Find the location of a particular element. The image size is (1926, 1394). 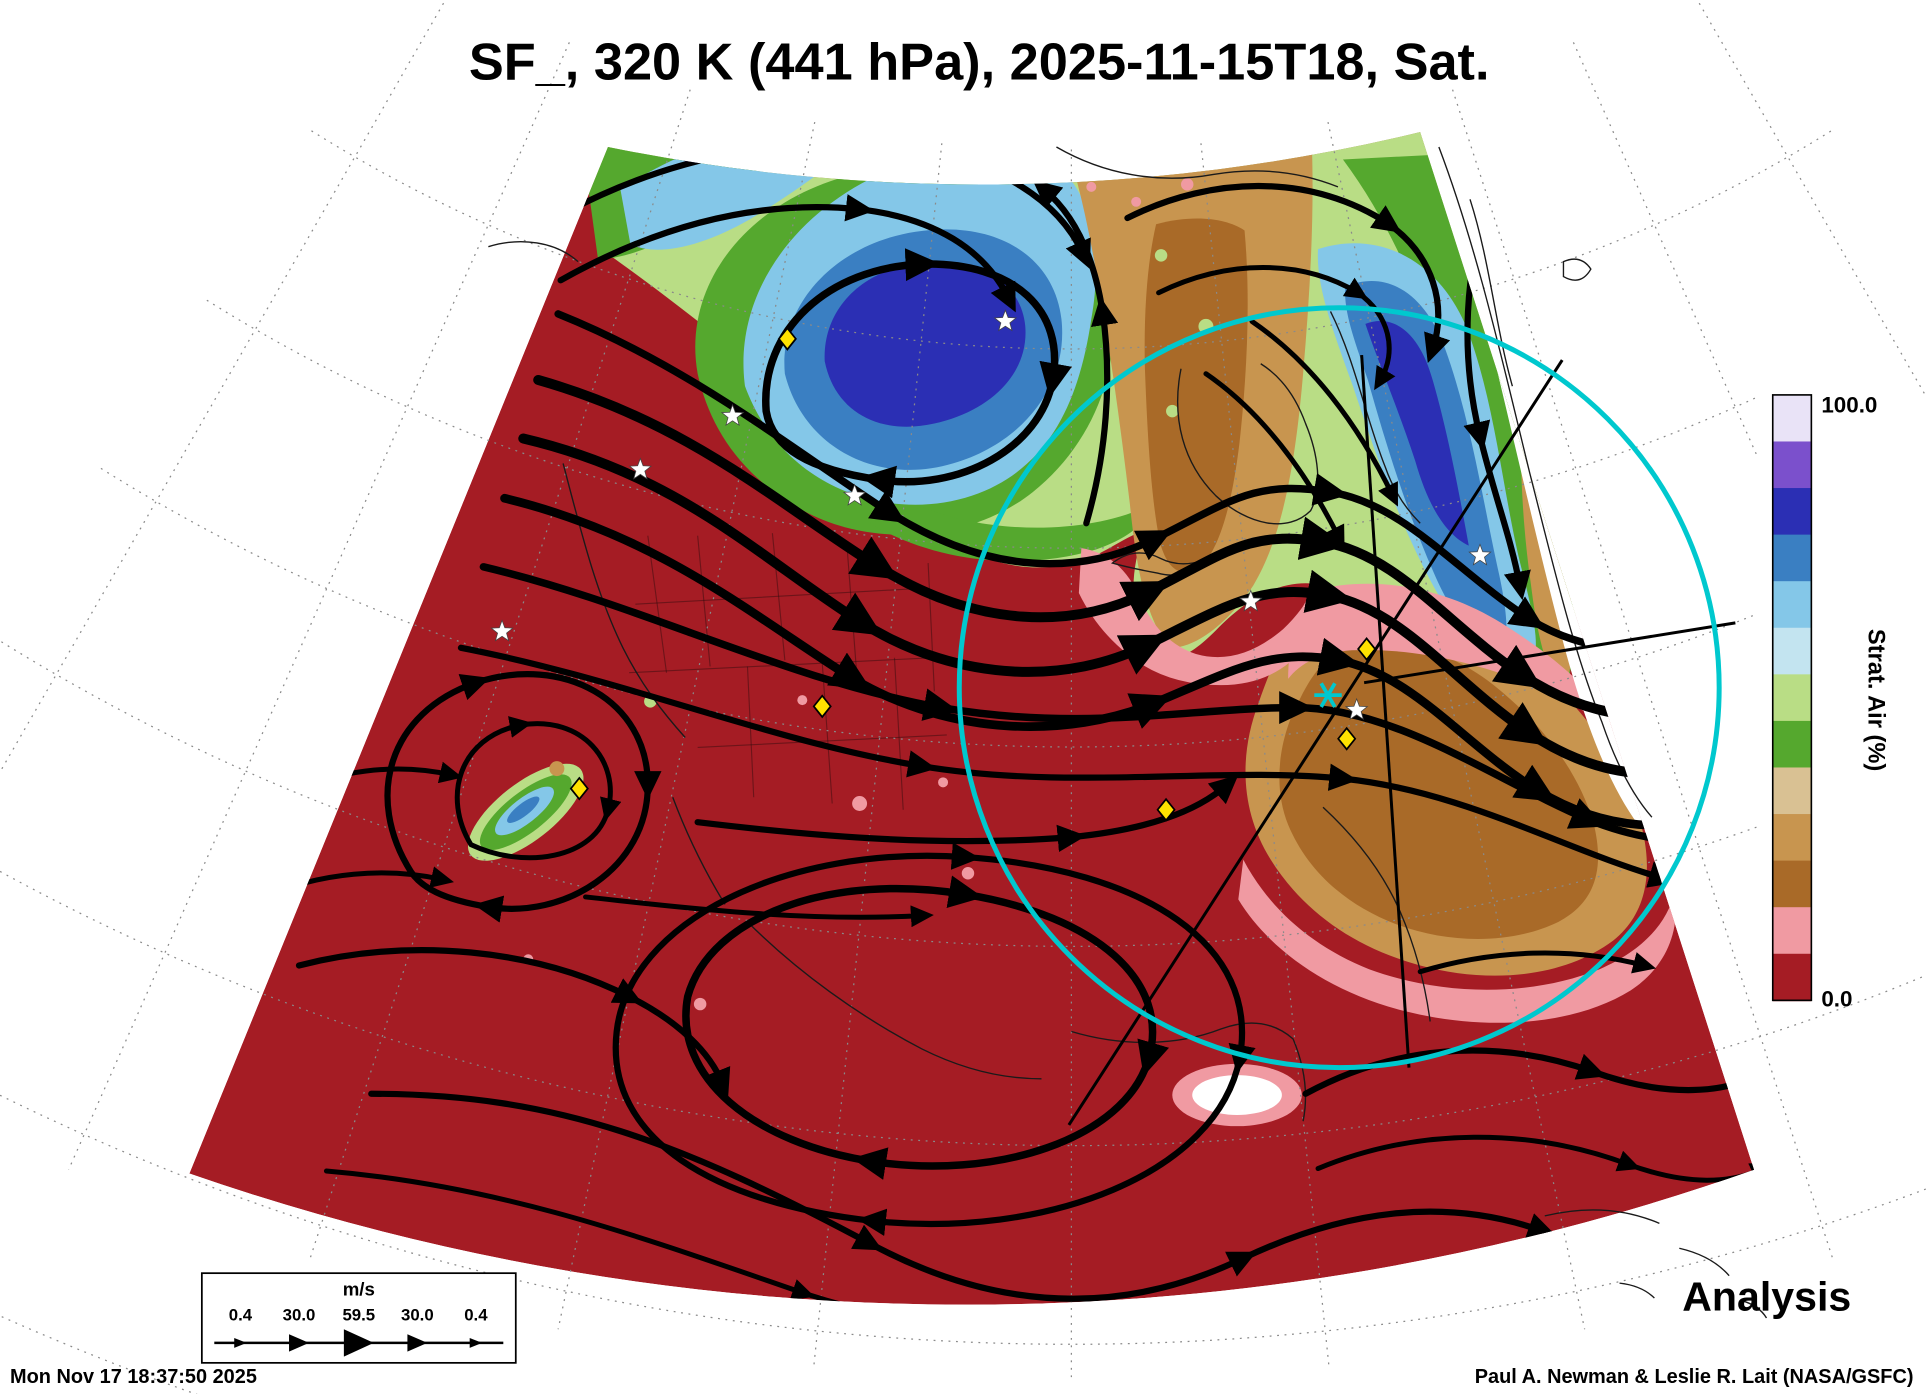

wind-tick-2: 59.5 is located at coordinates (358, 1315).